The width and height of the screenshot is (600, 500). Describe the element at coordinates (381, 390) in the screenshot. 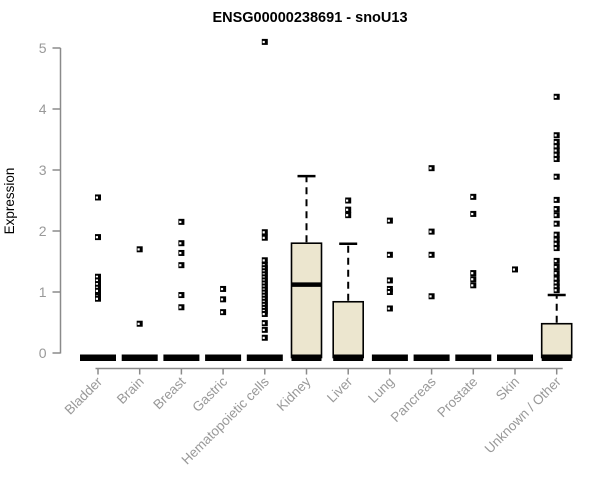

I see `x-category-label: Lung` at that location.